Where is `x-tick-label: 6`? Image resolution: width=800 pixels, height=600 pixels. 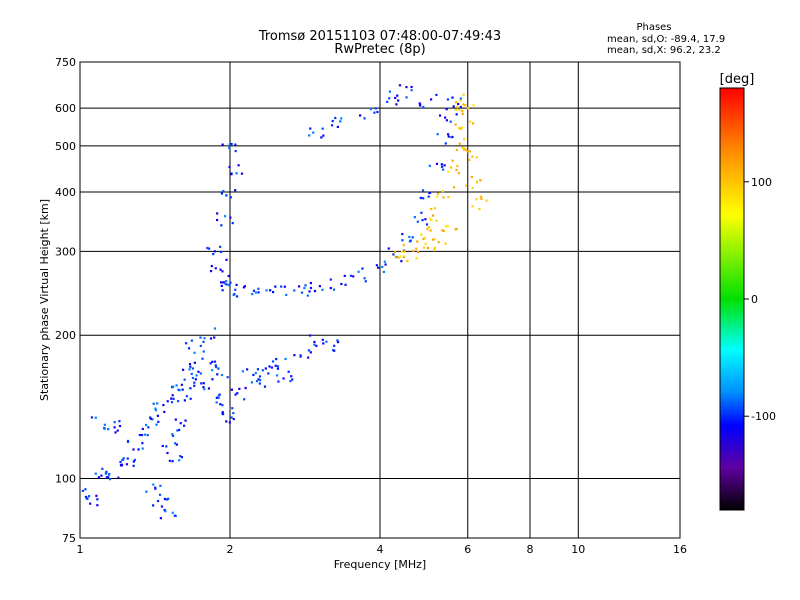 x-tick-label: 6 is located at coordinates (467, 549).